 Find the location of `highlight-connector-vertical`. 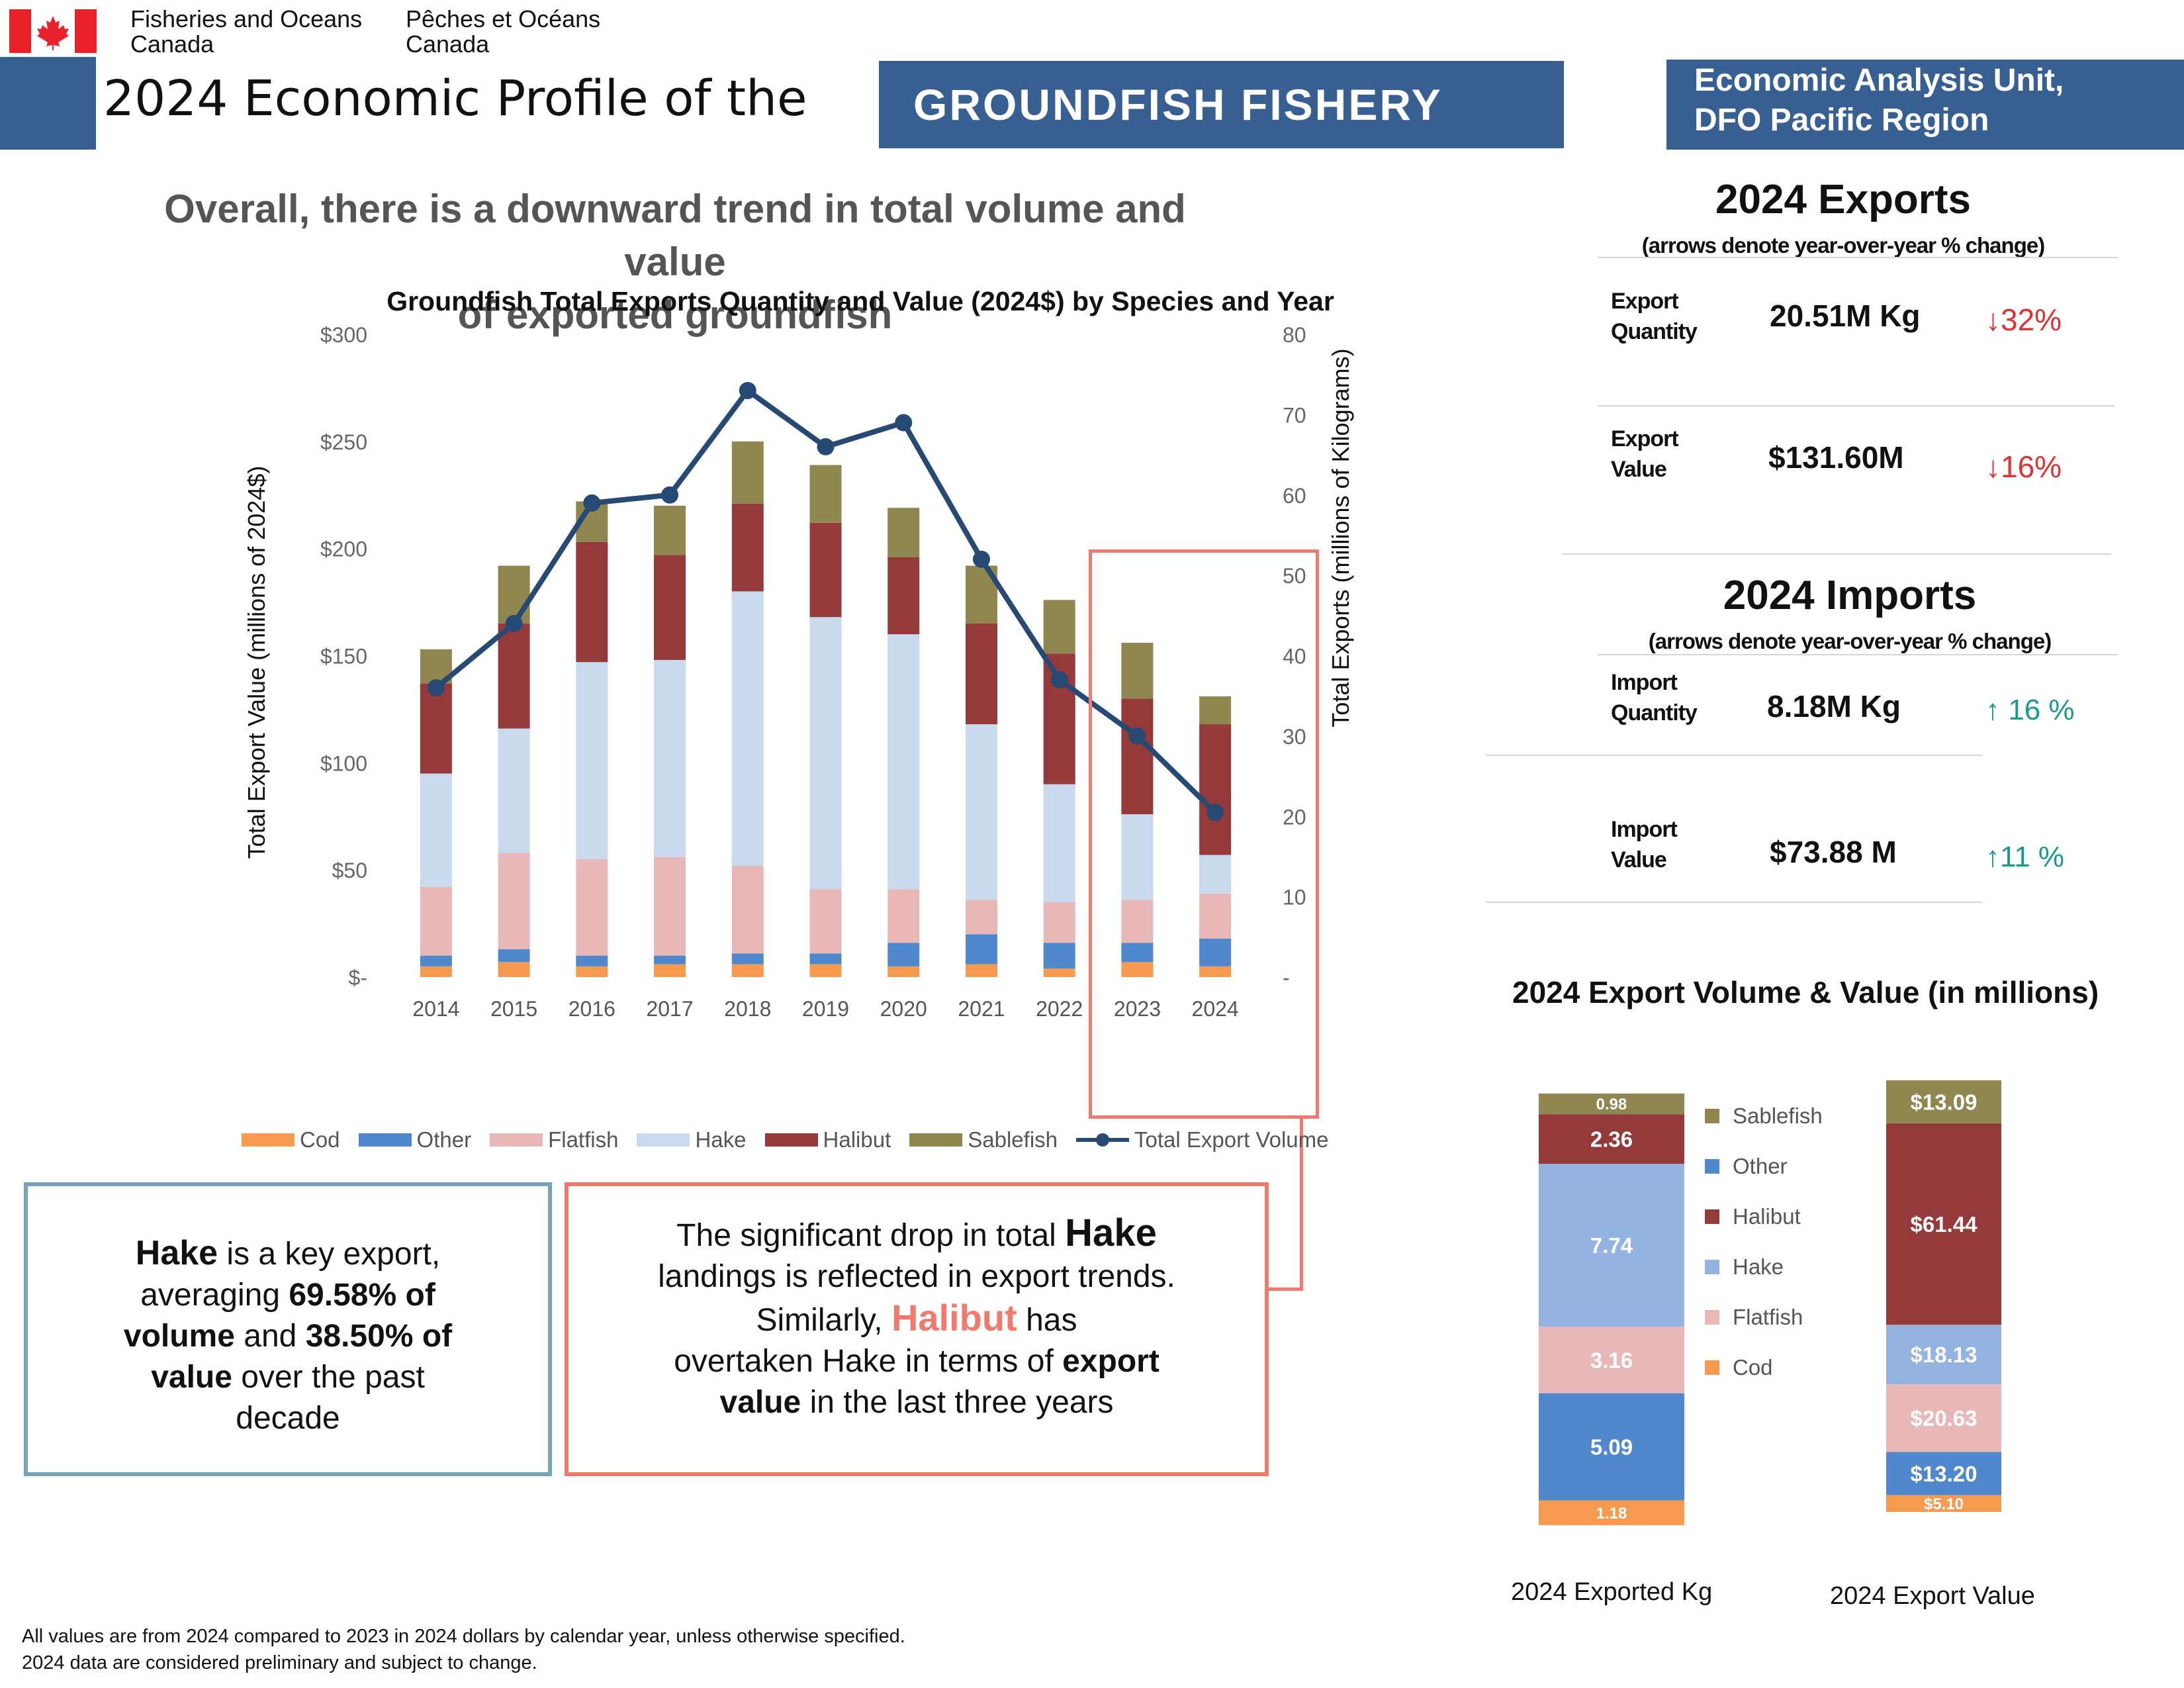

highlight-connector-vertical is located at coordinates (1301, 1204).